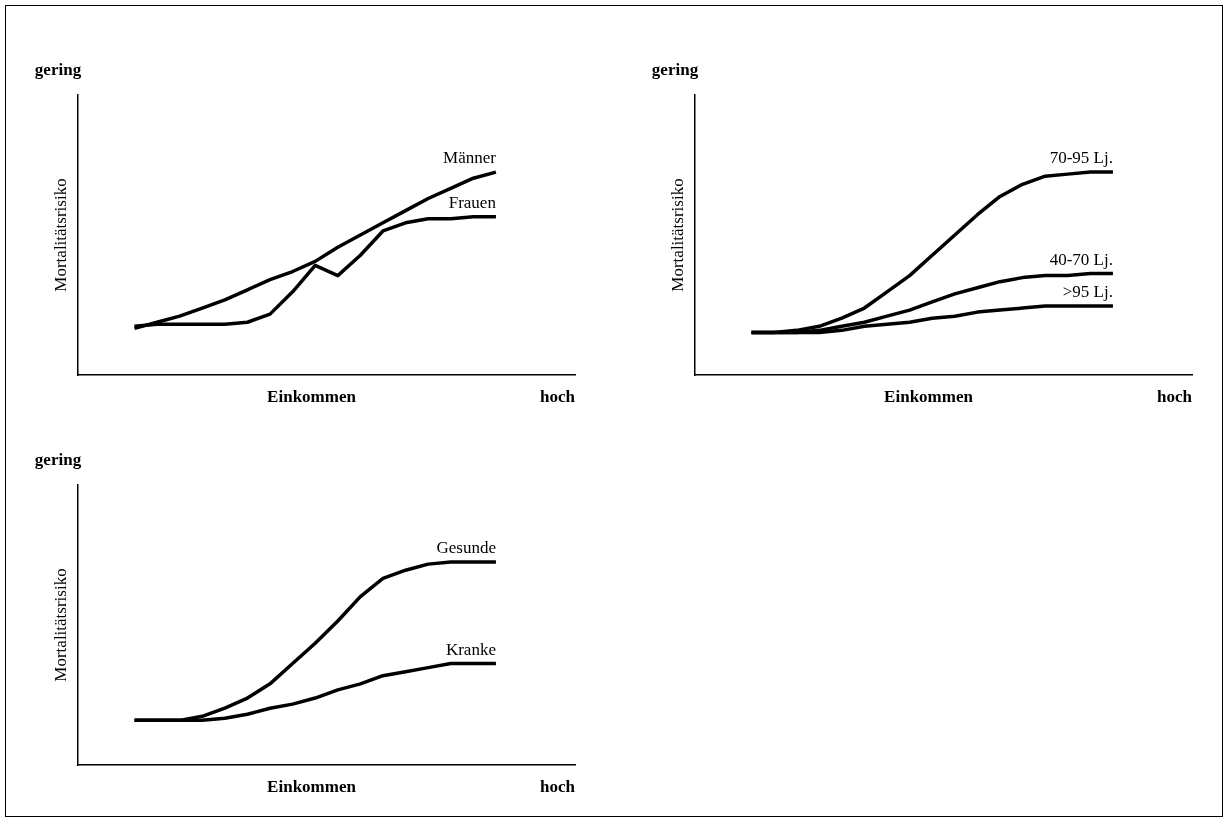  What do you see at coordinates (472, 202) in the screenshot?
I see `series-label: Frauen` at bounding box center [472, 202].